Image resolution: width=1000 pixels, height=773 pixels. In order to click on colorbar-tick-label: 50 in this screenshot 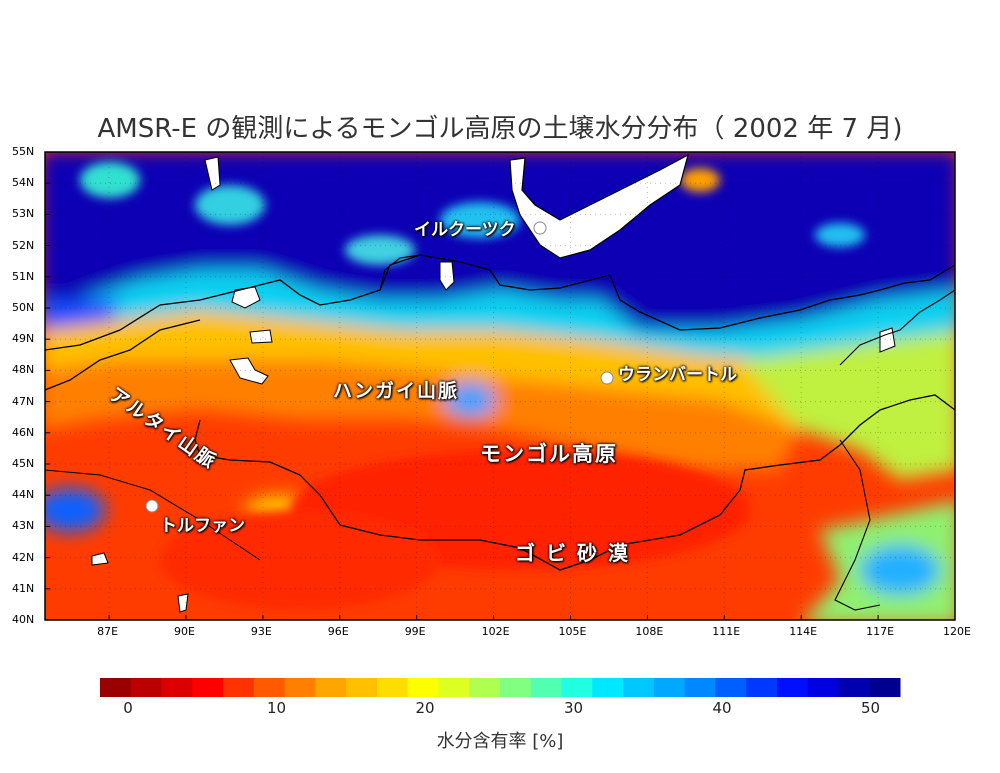, I will do `click(870, 708)`.